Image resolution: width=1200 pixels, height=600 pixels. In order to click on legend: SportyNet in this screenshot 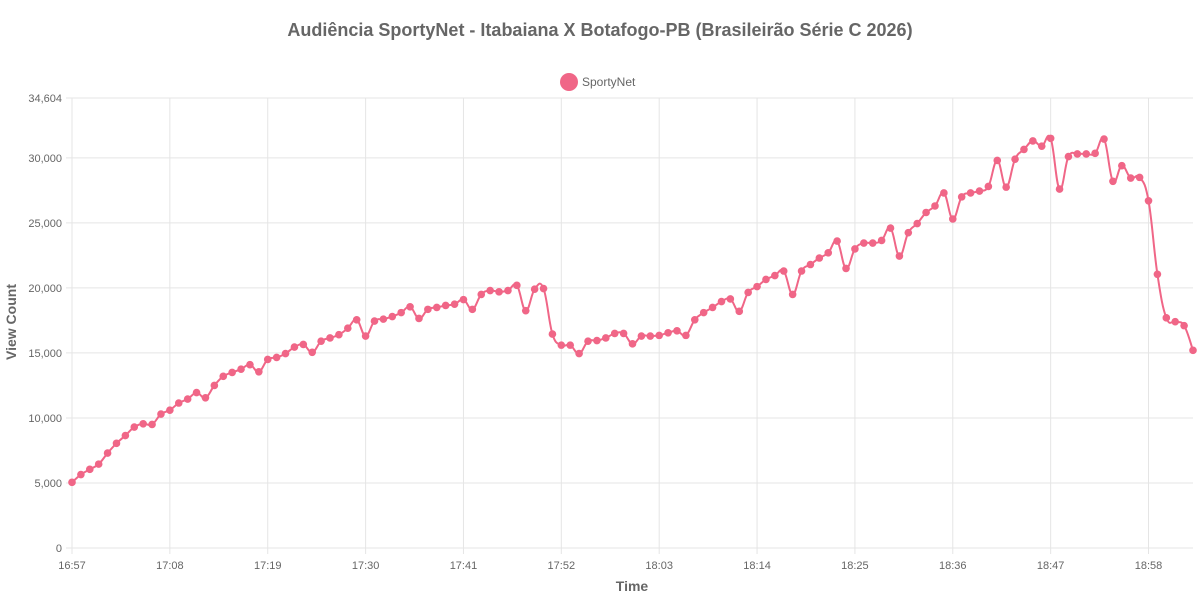, I will do `click(598, 82)`.